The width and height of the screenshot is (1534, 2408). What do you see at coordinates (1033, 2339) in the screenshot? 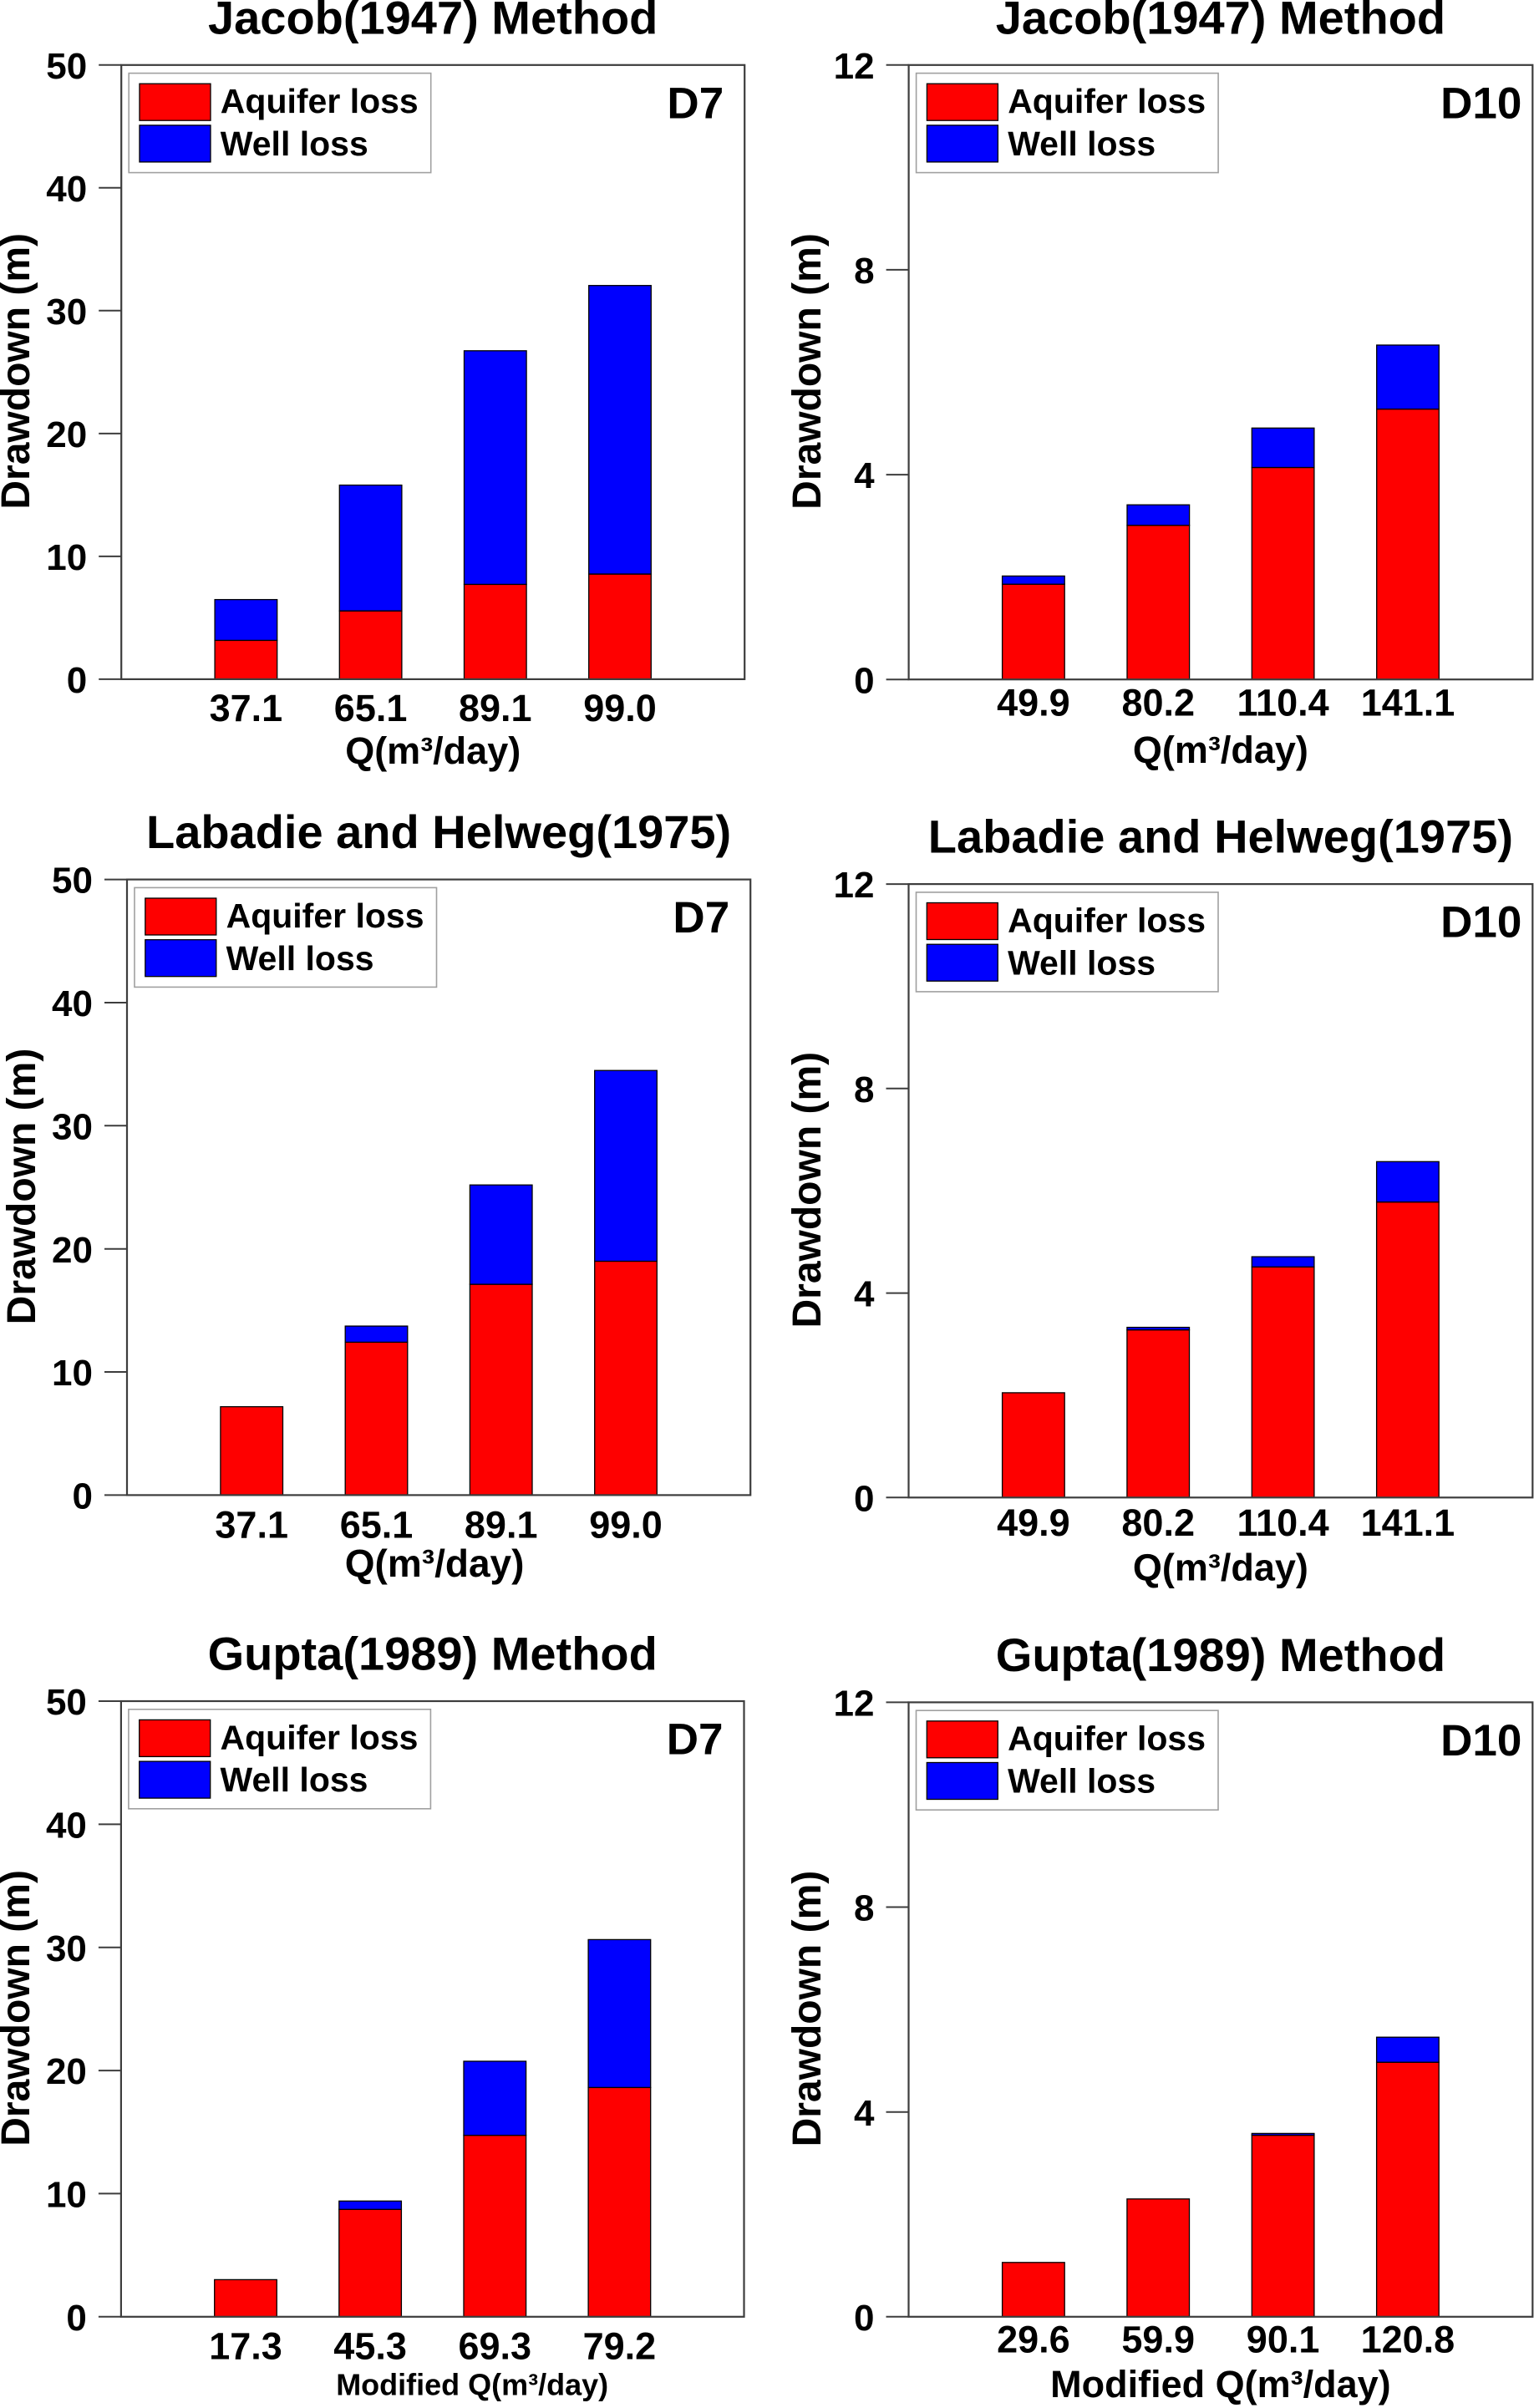
I see `svg-text: 29.6` at bounding box center [1033, 2339].